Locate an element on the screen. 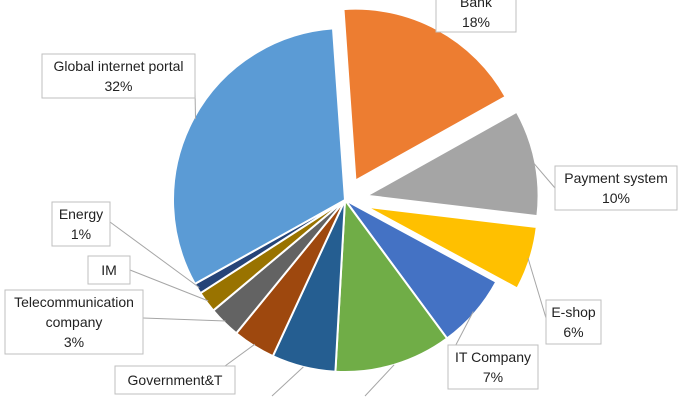 Image resolution: width=685 pixels, height=400 pixels. data-label-percent: 3% is located at coordinates (74, 342).